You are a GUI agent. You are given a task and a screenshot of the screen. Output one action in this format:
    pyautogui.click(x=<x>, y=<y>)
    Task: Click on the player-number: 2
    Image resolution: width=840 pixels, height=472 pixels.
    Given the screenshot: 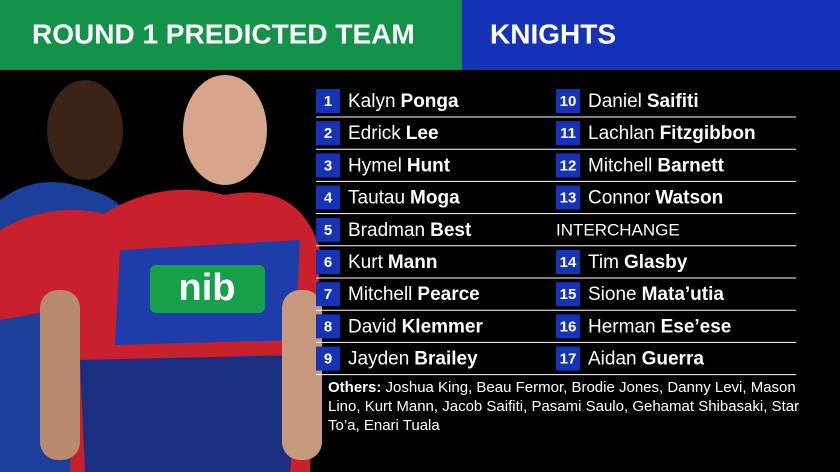 What is the action you would take?
    pyautogui.click(x=328, y=133)
    